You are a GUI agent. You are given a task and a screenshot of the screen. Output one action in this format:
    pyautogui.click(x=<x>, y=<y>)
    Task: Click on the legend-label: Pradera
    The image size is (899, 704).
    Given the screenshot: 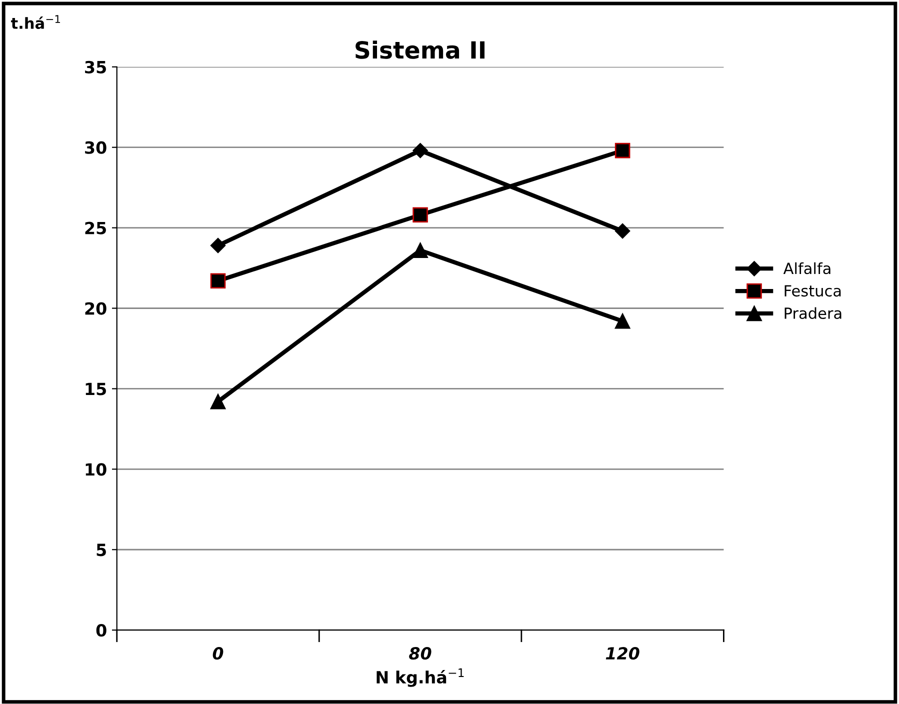 What is the action you would take?
    pyautogui.click(x=813, y=313)
    